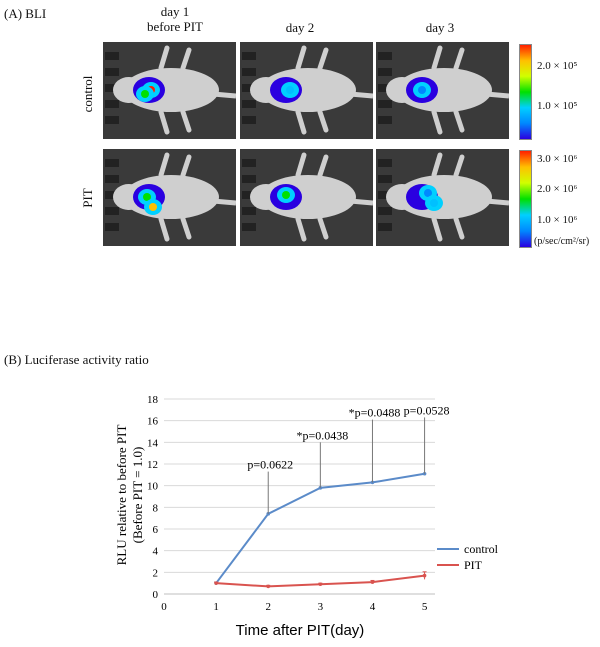 This screenshot has width=600, height=647. Describe the element at coordinates (156, 508) in the screenshot. I see `y-tick-label: 8` at that location.